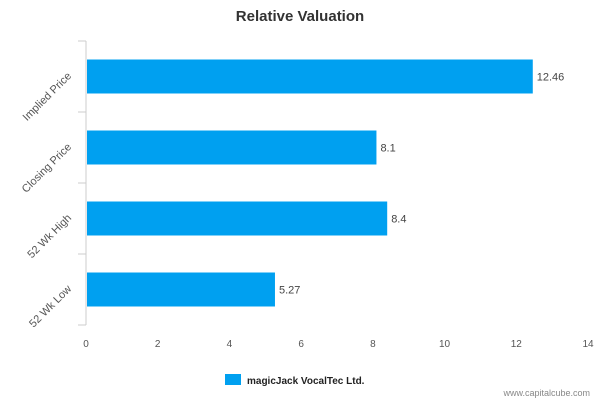  What do you see at coordinates (445, 344) in the screenshot?
I see `x-tick-label: 10` at bounding box center [445, 344].